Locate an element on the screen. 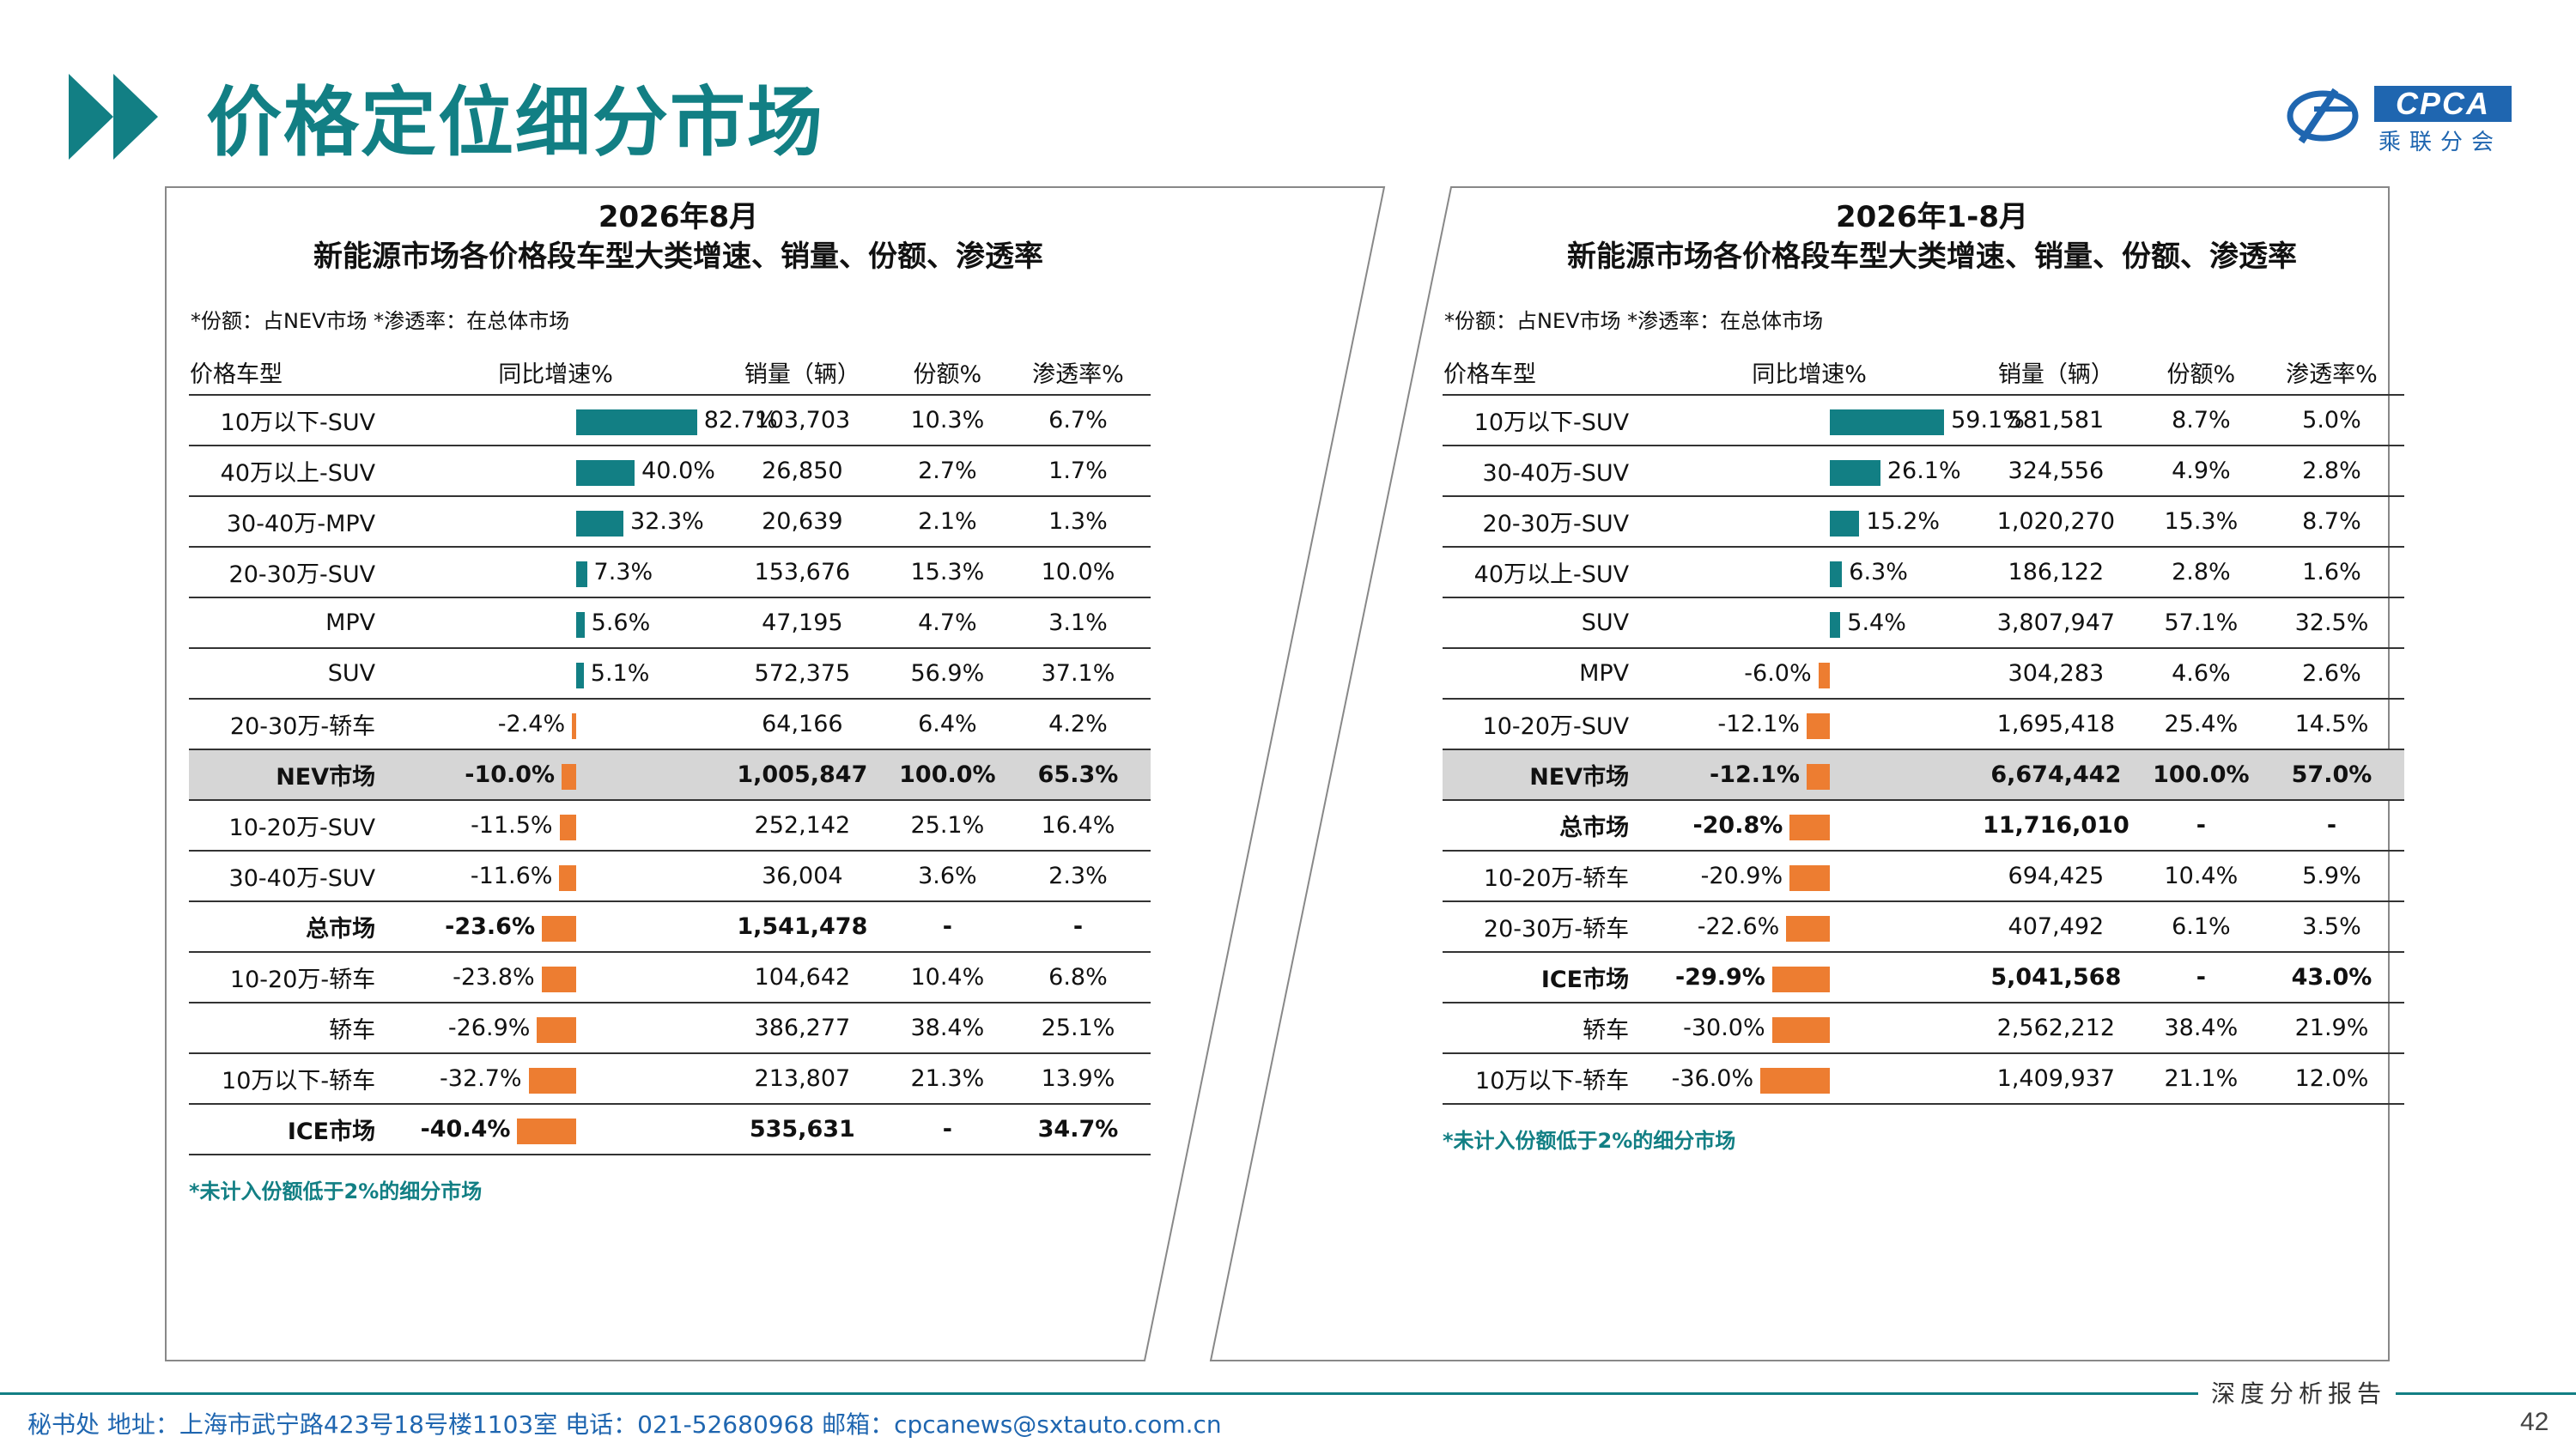  left-header-row: 价格车型 同比增速% 销量（辆） 份额% 渗透率% is located at coordinates (670, 372).